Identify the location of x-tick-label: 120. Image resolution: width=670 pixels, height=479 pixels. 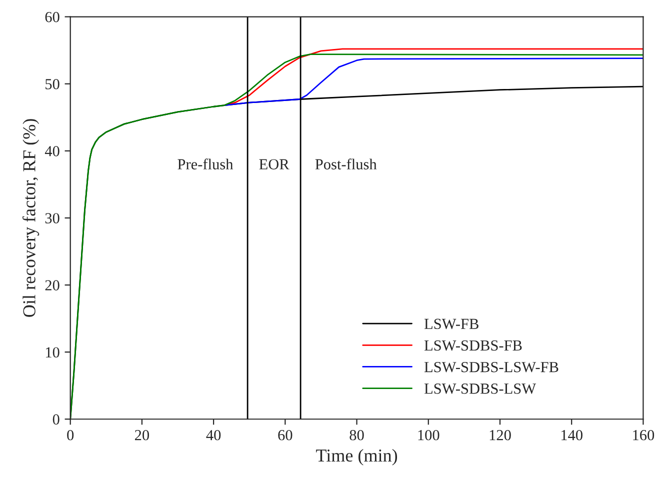
(500, 435).